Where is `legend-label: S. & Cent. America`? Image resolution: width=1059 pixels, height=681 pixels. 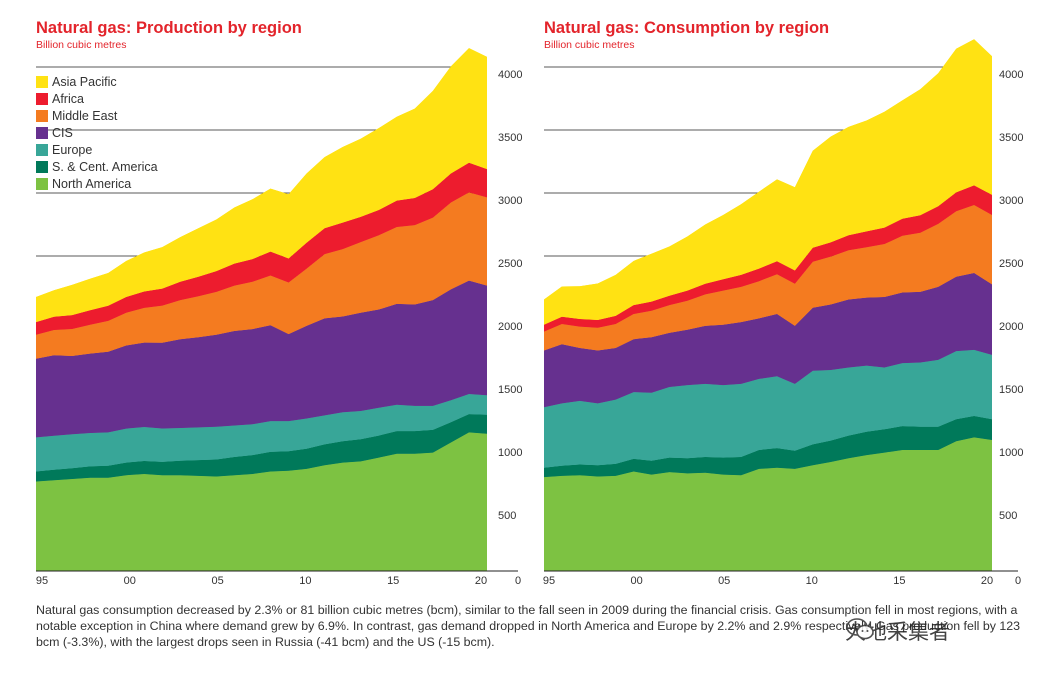
legend-label: S. & Cent. America is located at coordinates (105, 166).